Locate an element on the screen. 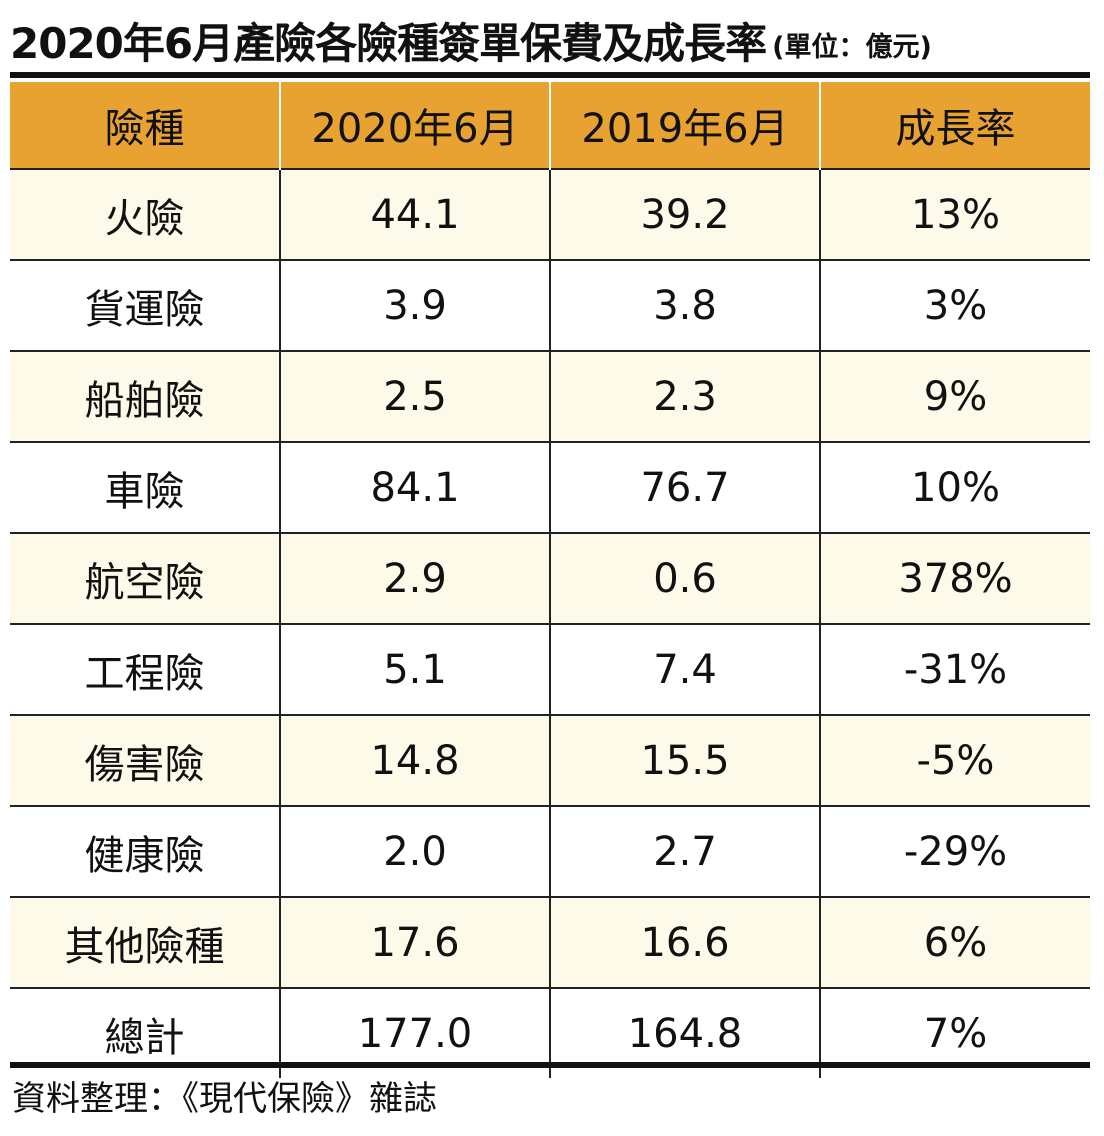 Image resolution: width=1104 pixels, height=1136 pixels. row-label: 工程險 is located at coordinates (145, 669).